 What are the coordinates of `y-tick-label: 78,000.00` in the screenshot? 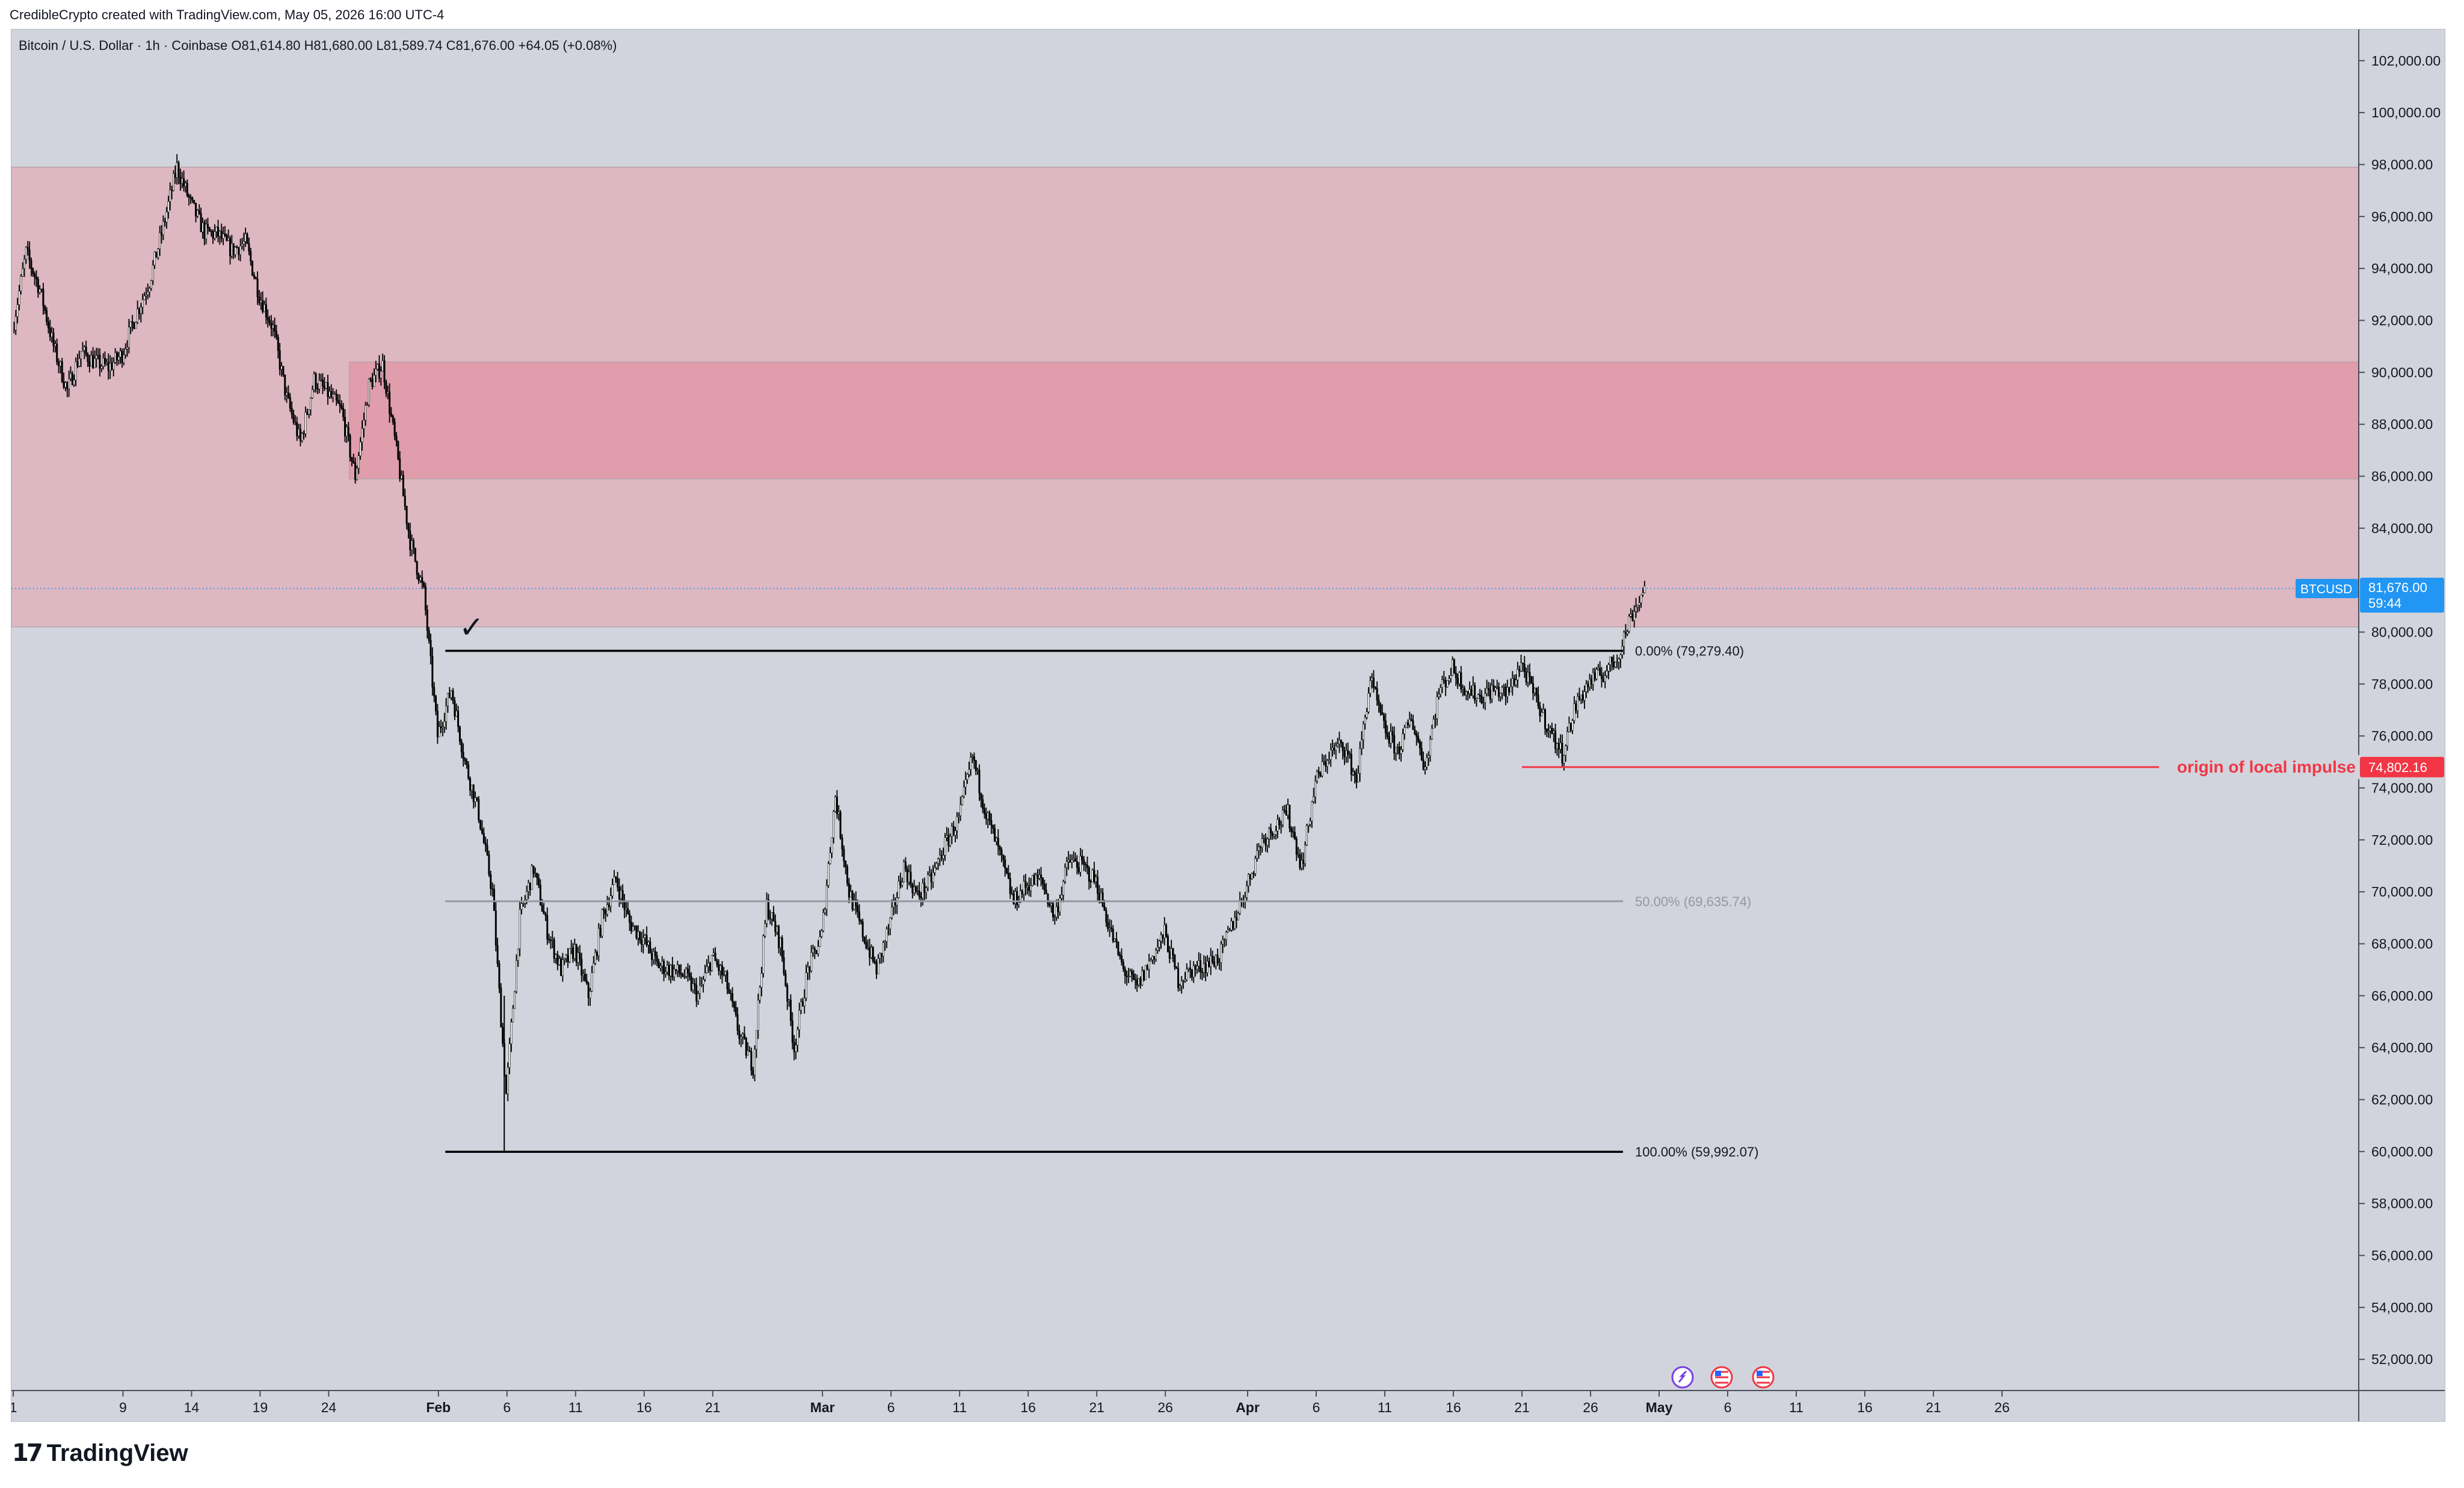 It's located at (2402, 684).